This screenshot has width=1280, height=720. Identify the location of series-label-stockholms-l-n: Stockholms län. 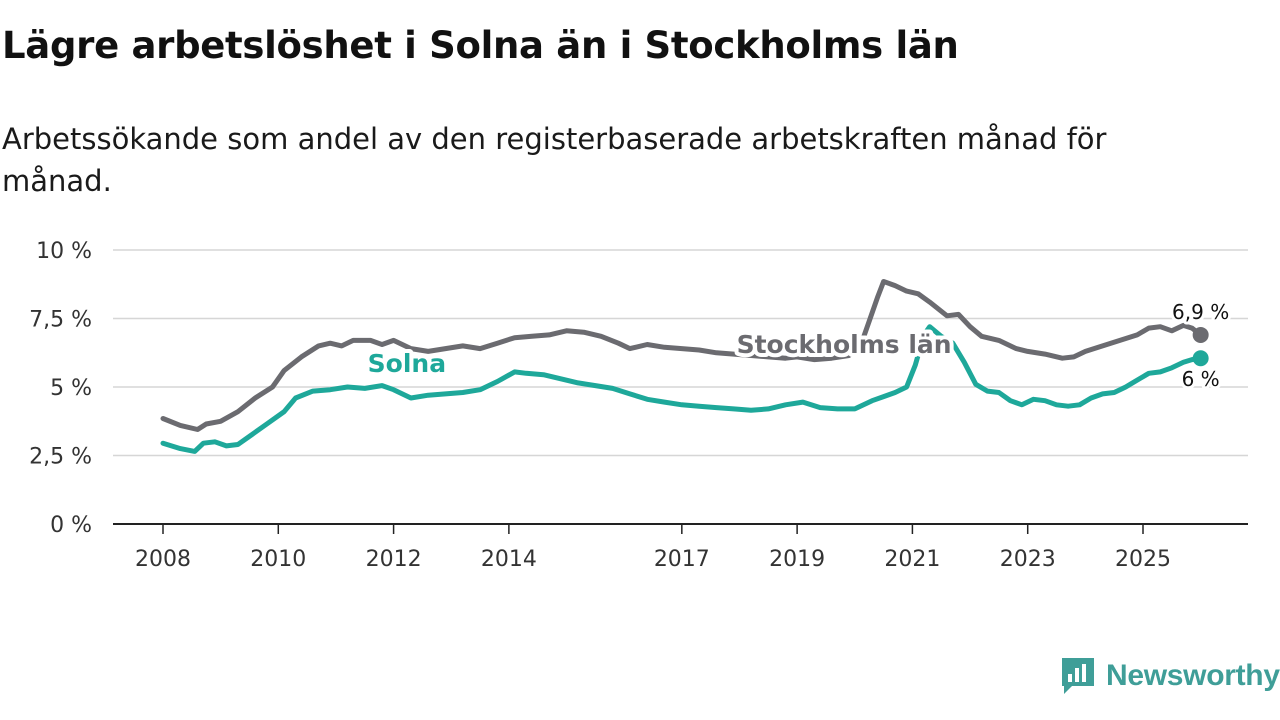
(844, 344).